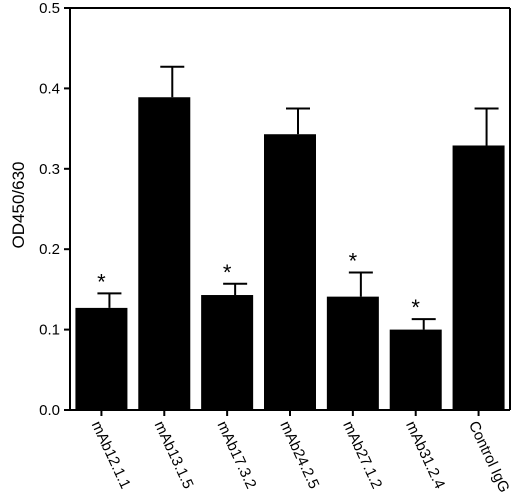 The height and width of the screenshot is (495, 520). I want to click on y-tick-label: 0.1, so click(49, 330).